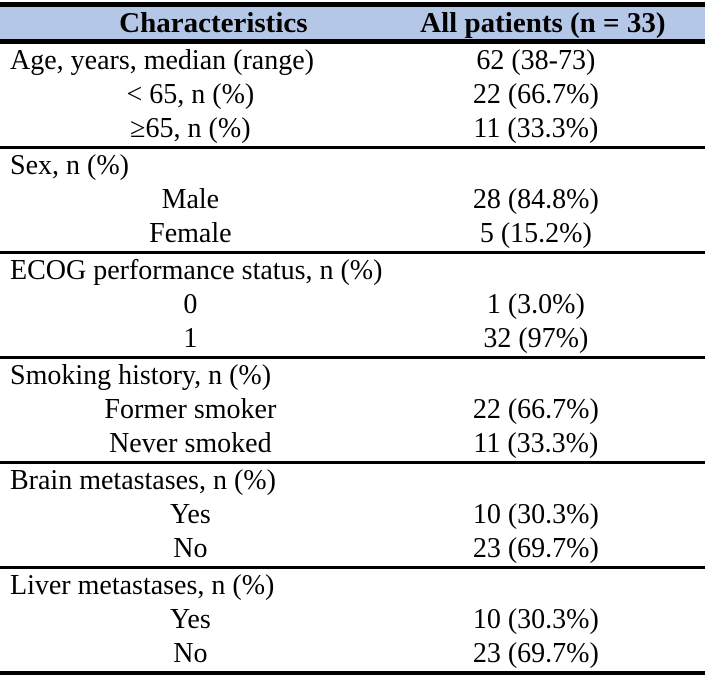  I want to click on table-row: Former smoker 22 (66.7%), so click(352, 410).